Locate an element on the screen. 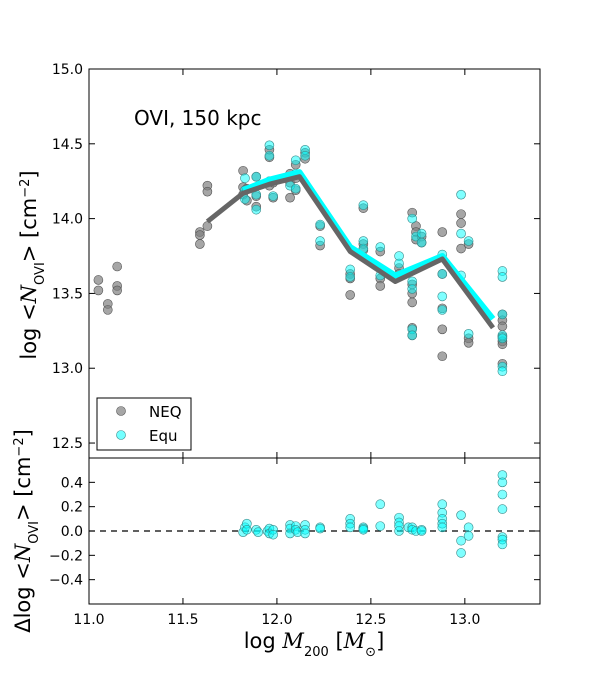 The height and width of the screenshot is (700, 600). top-y-tick-label: 14.0 is located at coordinates (67, 220).